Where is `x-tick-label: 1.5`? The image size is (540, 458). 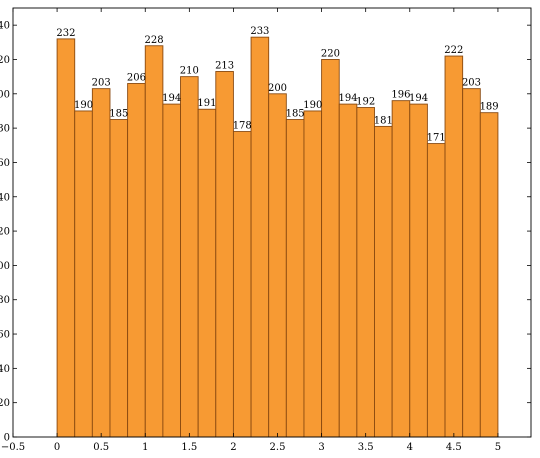
x-tick-label: 1.5 is located at coordinates (189, 447).